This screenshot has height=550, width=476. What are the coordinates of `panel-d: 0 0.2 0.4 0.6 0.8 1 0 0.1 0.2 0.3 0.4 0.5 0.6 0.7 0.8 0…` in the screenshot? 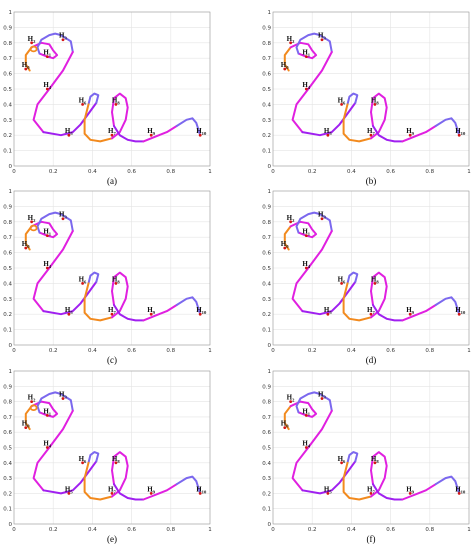 It's located at (366, 277).